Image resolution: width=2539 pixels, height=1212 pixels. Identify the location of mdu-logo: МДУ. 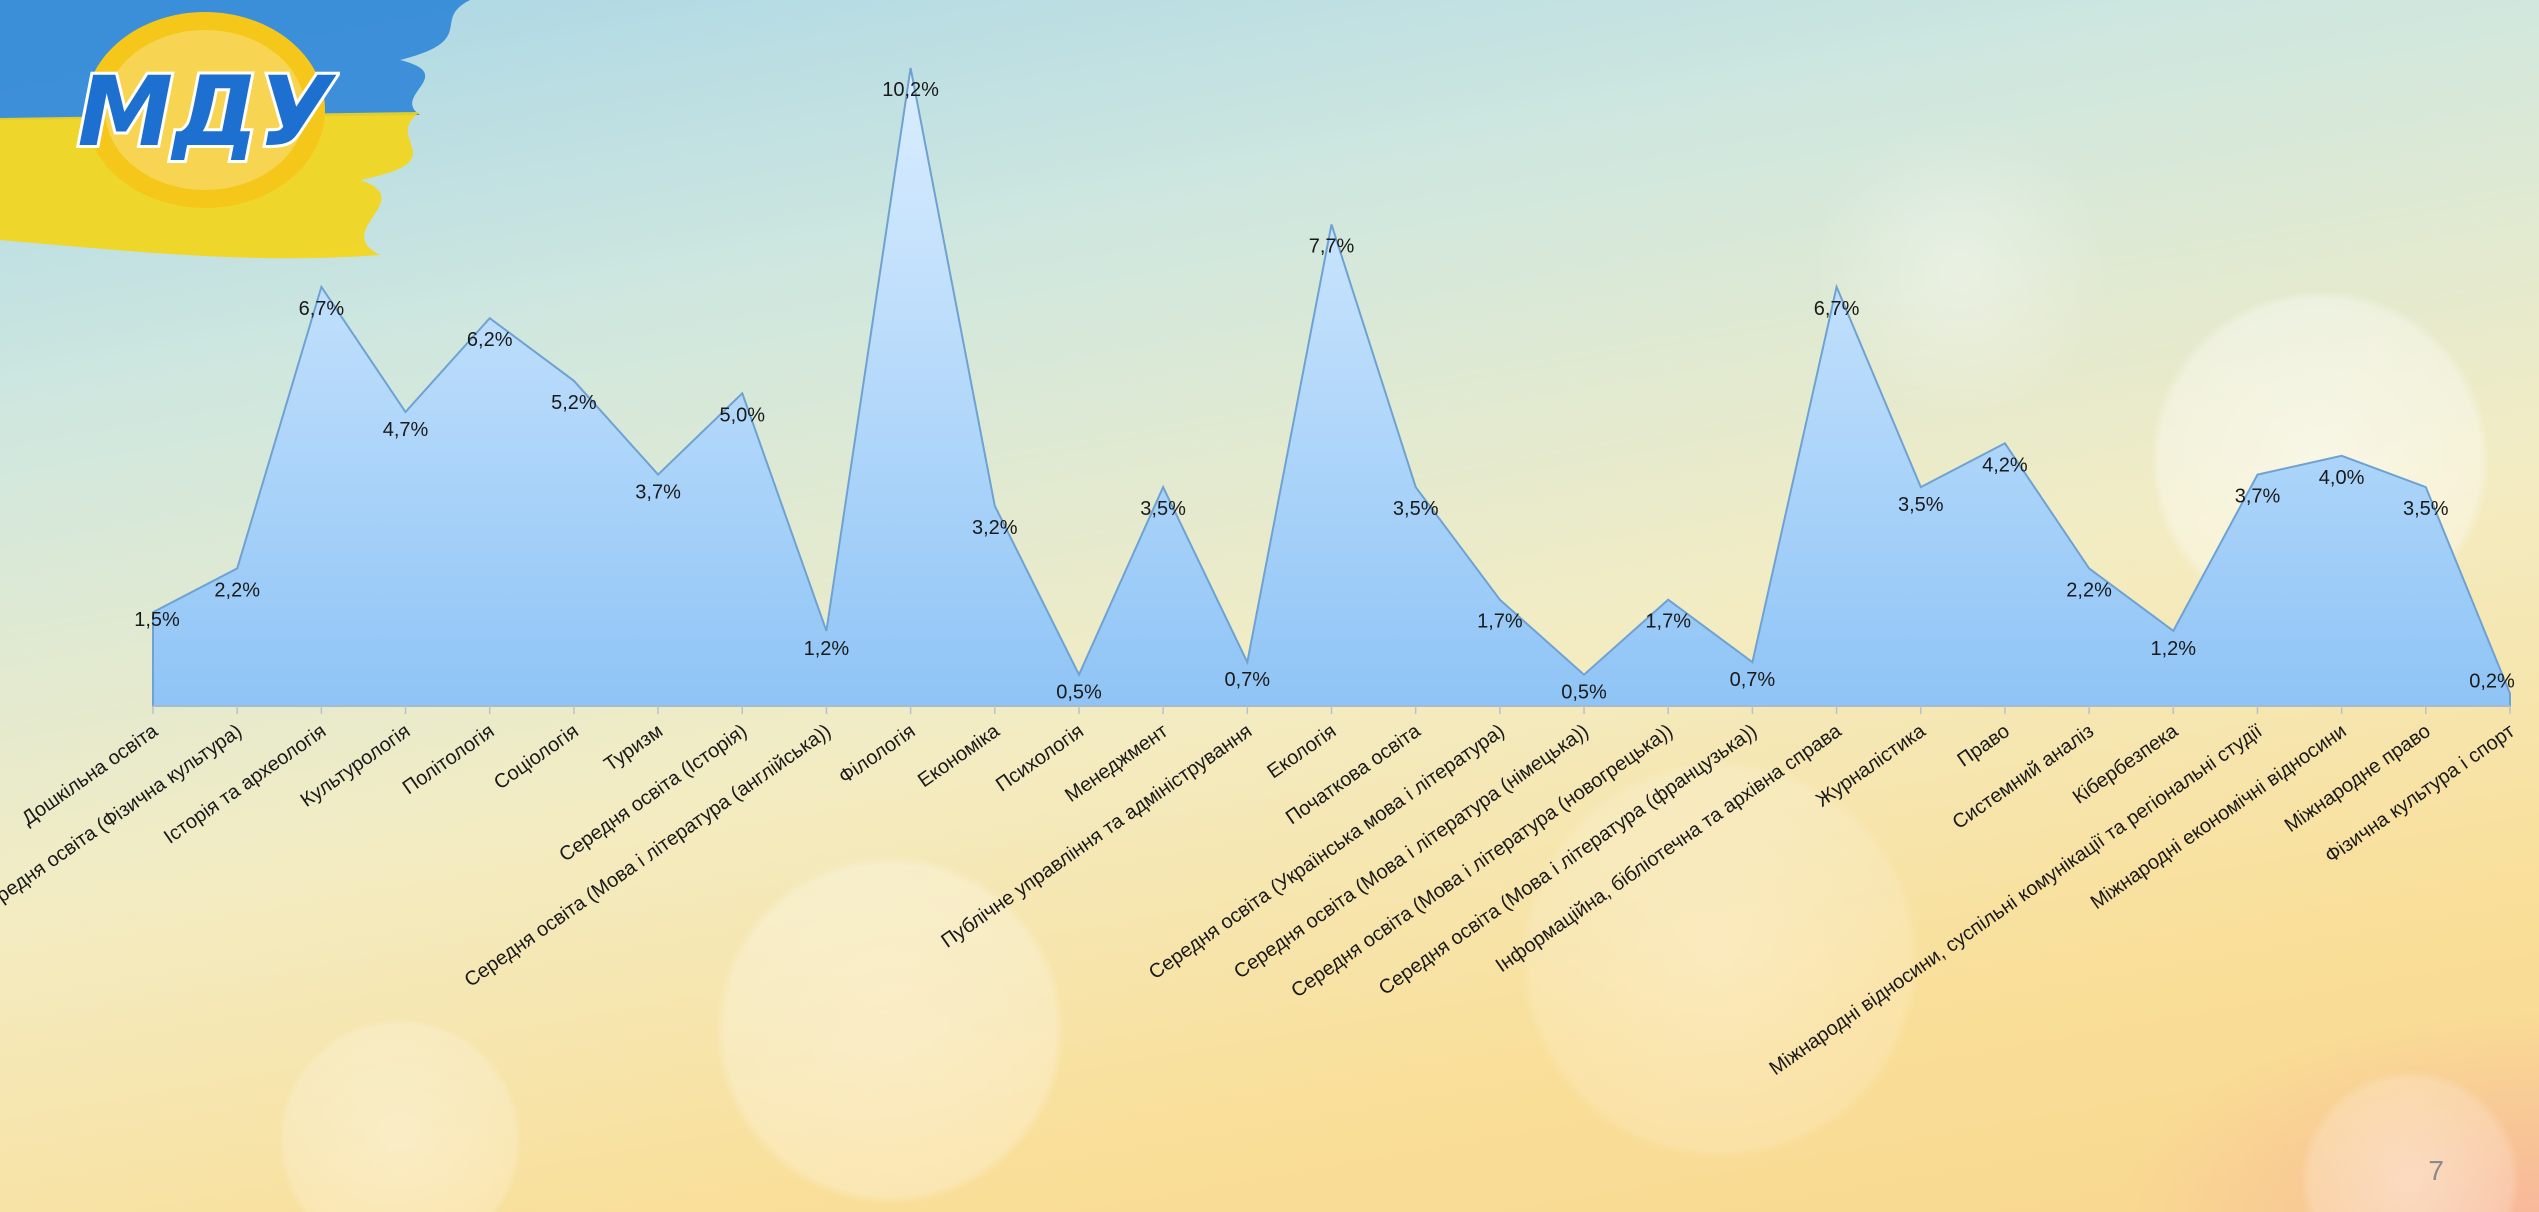
(207, 110).